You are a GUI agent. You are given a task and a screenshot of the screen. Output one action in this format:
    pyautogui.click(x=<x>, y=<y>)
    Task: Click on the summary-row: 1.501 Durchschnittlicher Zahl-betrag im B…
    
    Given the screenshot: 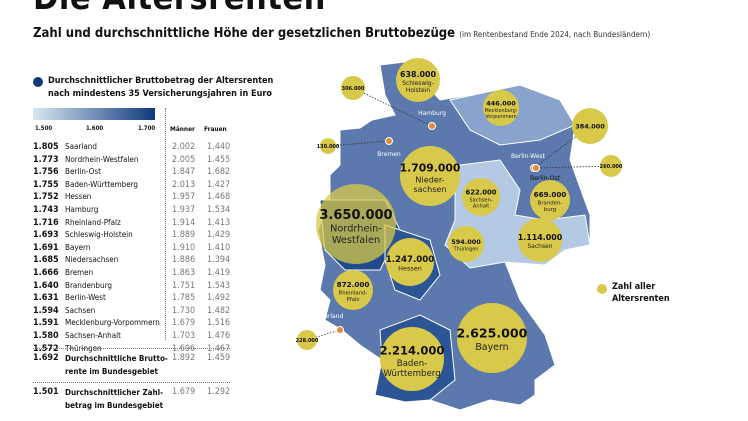 What is the action you would take?
    pyautogui.click(x=120, y=398)
    